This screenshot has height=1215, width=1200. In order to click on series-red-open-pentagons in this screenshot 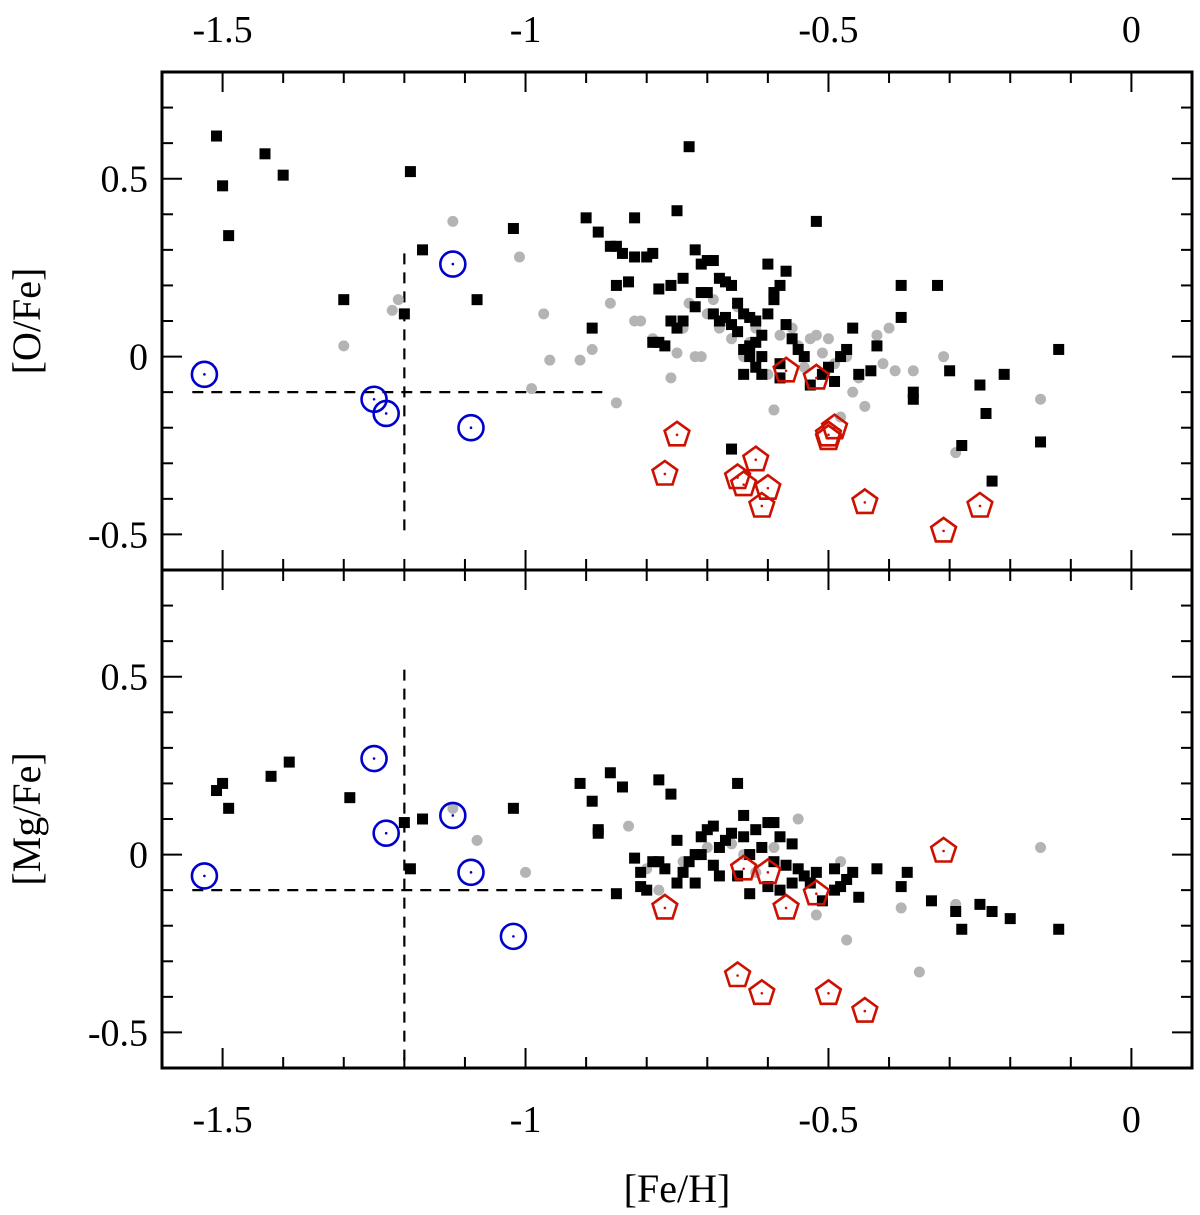, I will do `click(822, 449)`.